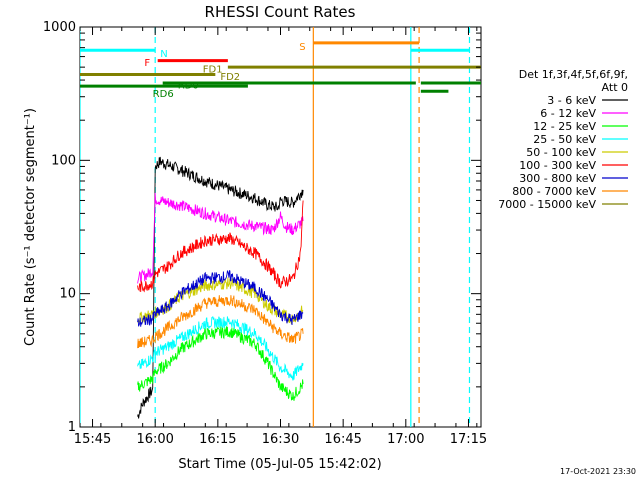  I want to click on footer-timestamp: 17-Oct-2021 23:30, so click(598, 471).